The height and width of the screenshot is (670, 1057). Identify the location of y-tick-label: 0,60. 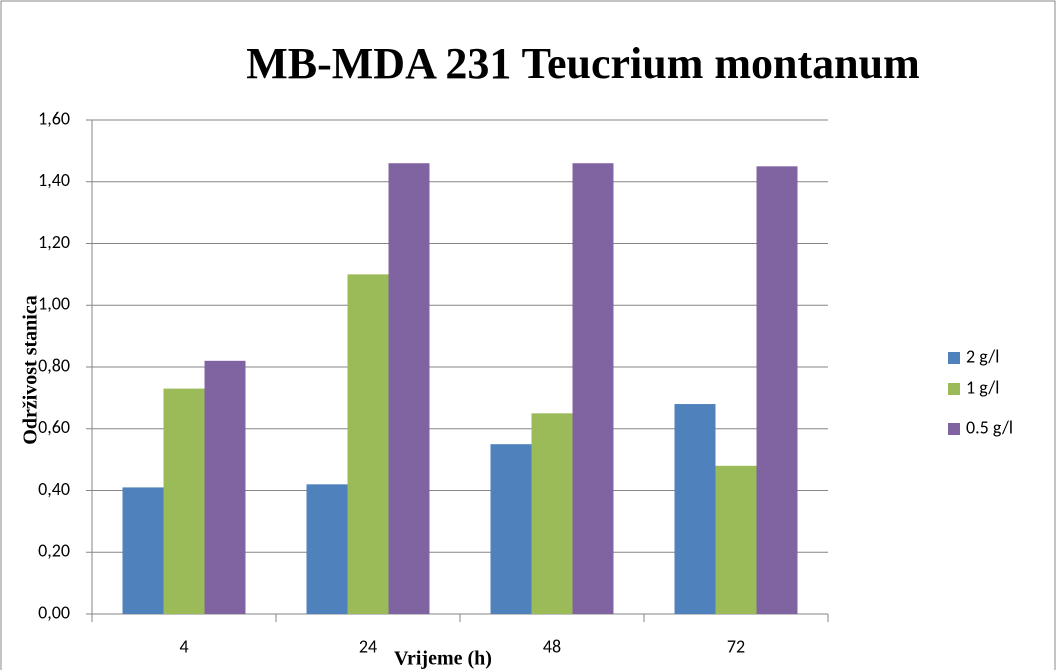
(54, 427).